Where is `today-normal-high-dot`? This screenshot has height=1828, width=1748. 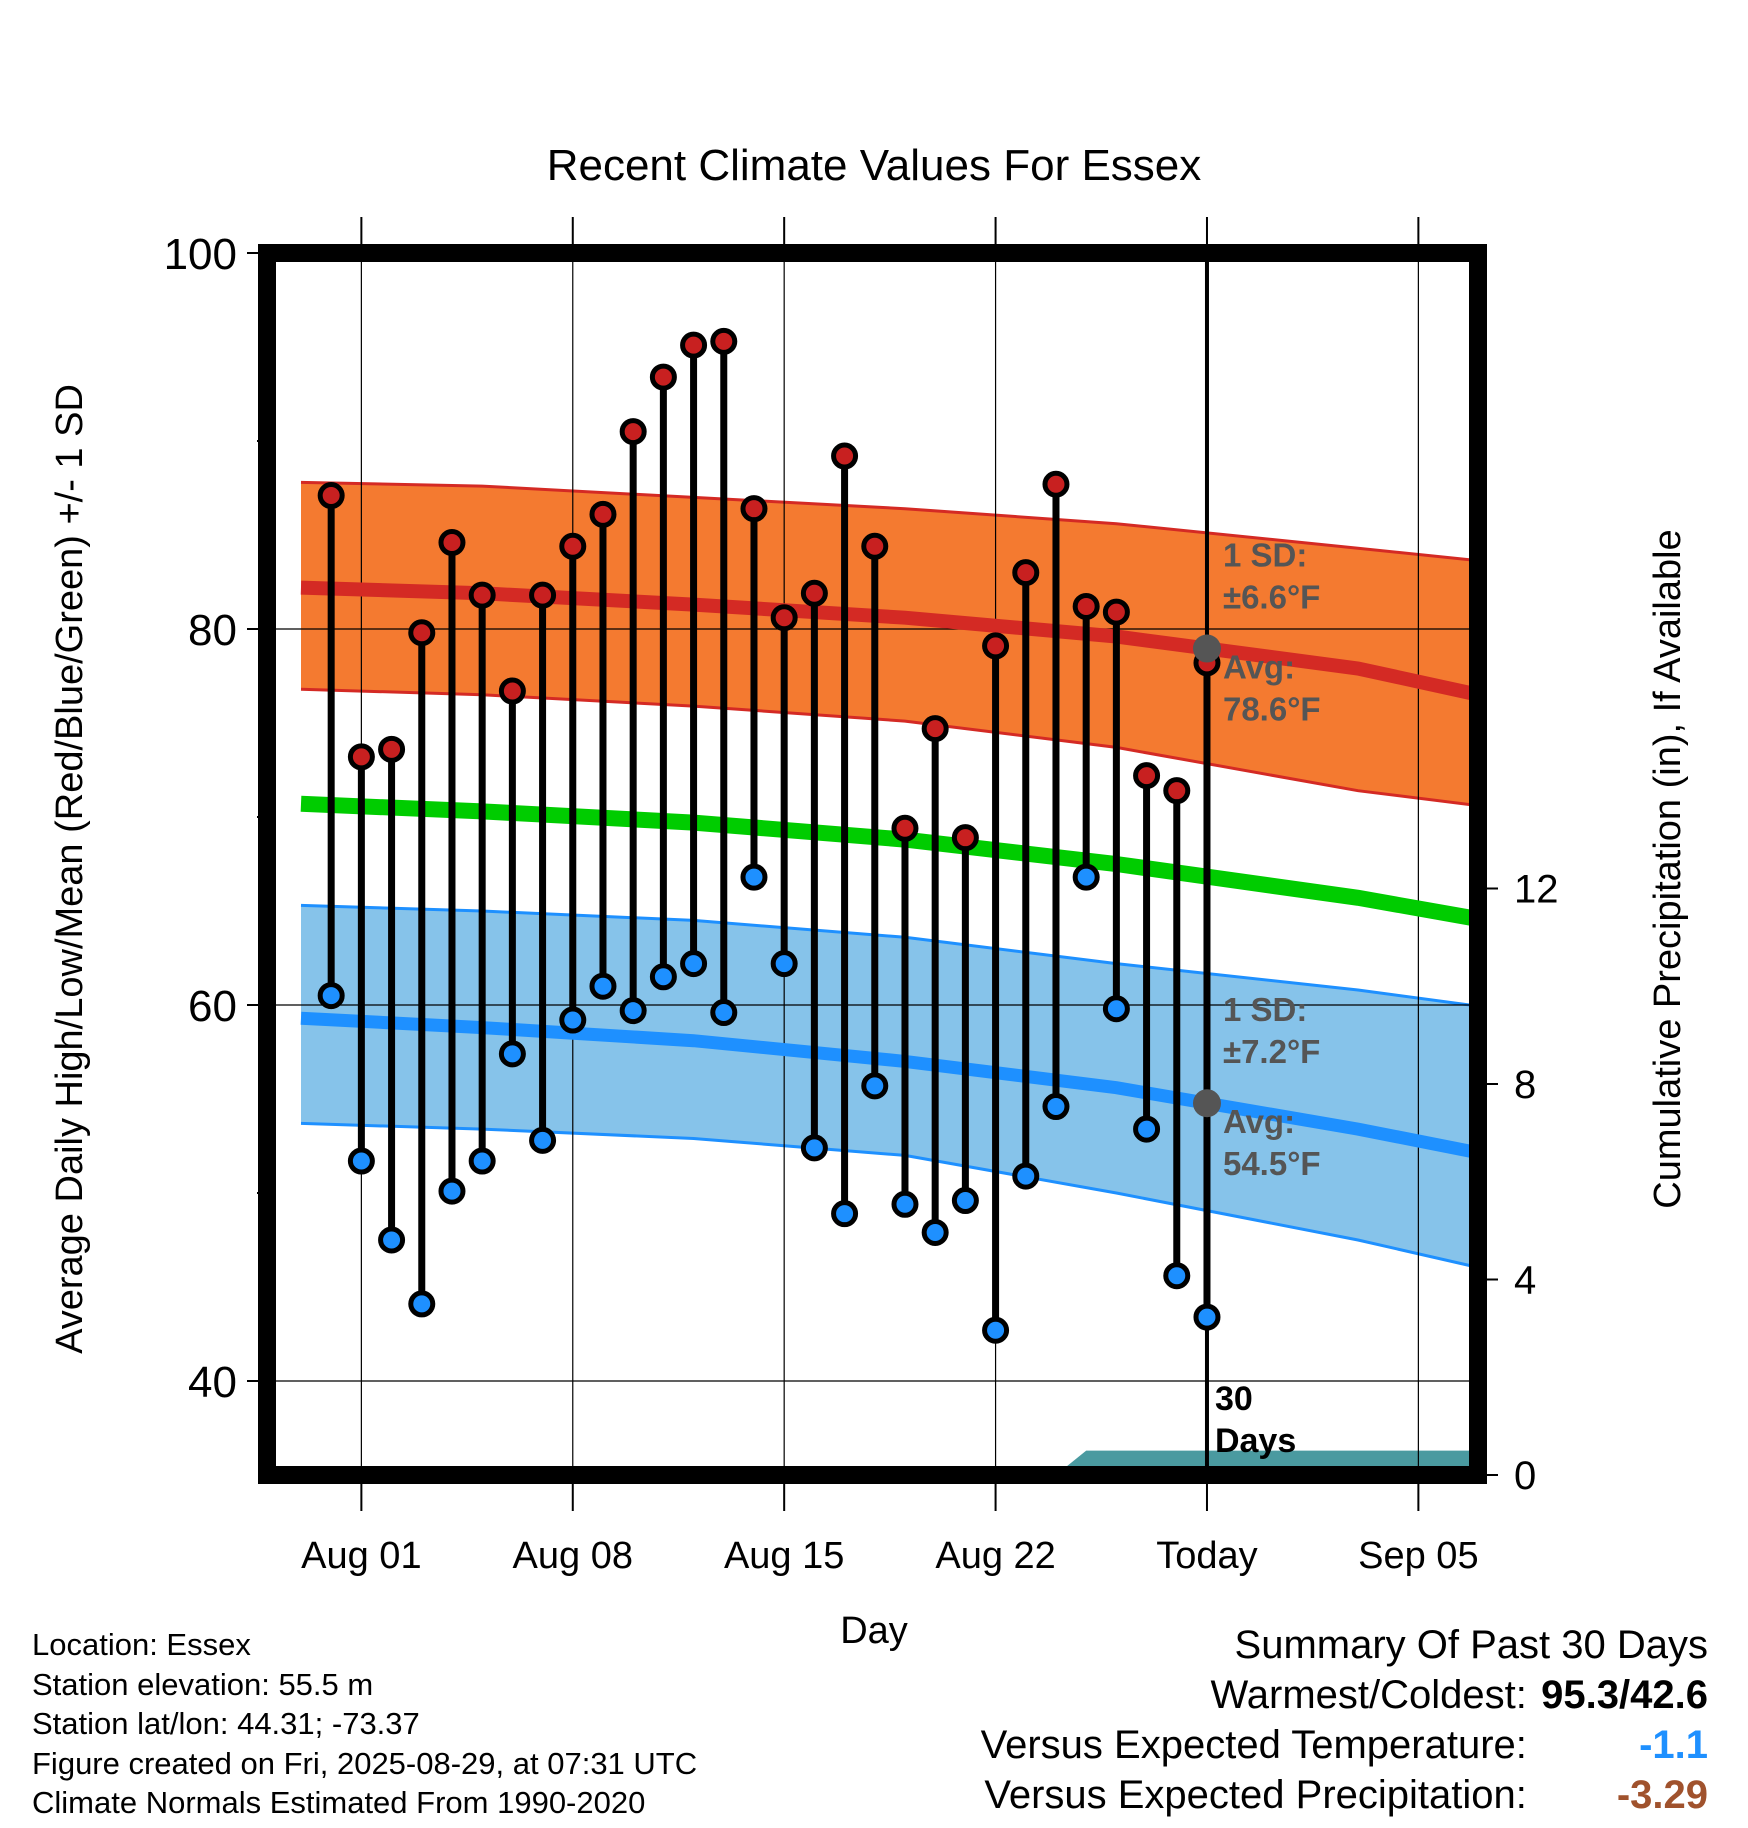
today-normal-high-dot is located at coordinates (1206, 648).